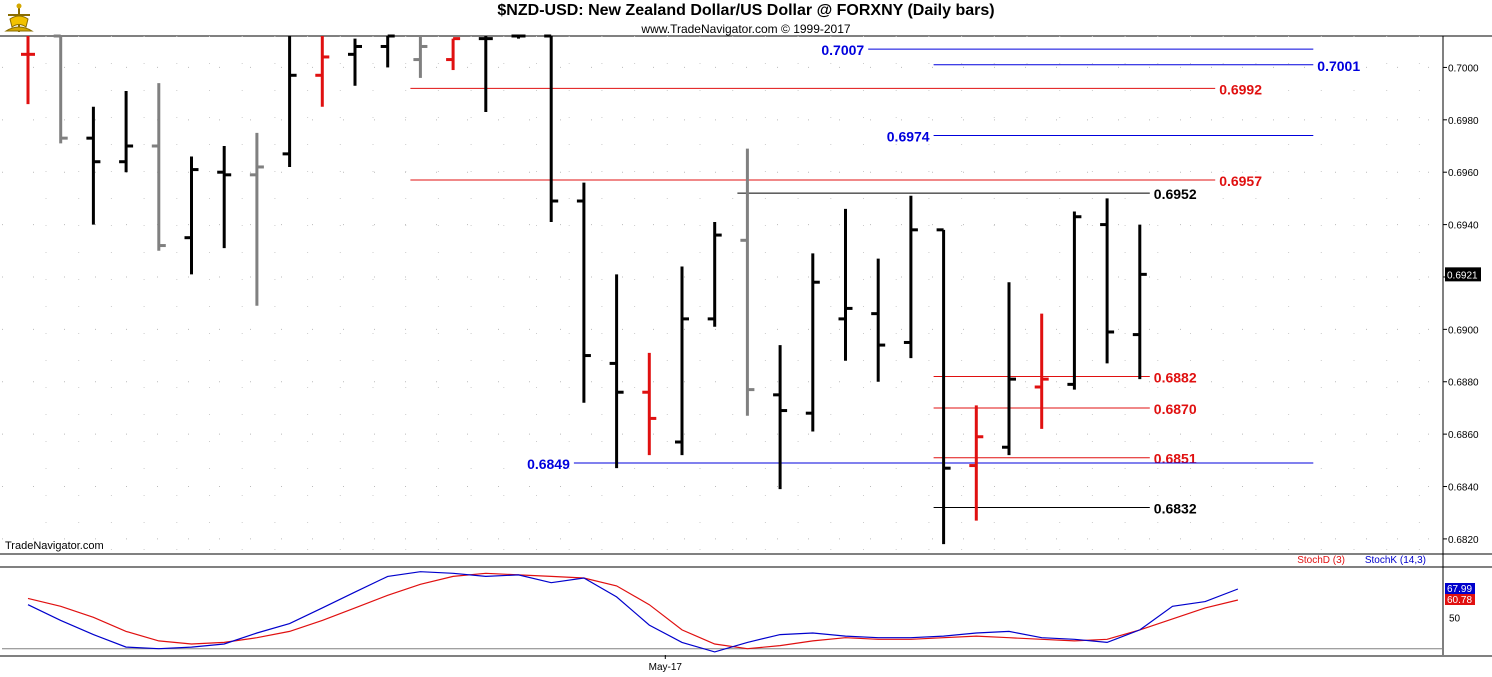 This screenshot has width=1492, height=677. I want to click on price-level-label: 0.7007, so click(842, 50).